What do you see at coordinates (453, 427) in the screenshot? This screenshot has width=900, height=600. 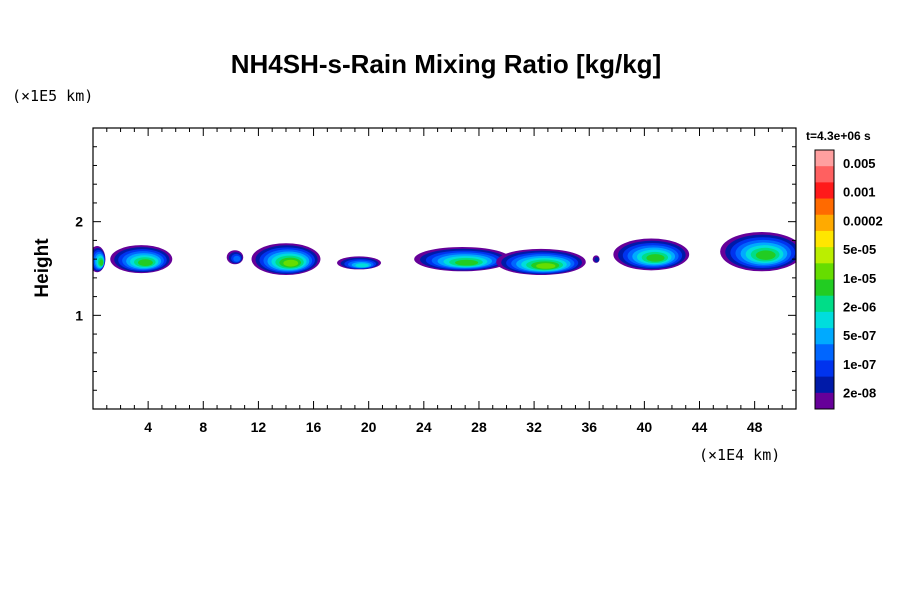 I see `x-tick-labels: 4 8 12 16 20 24 28 32 36 40 44 48` at bounding box center [453, 427].